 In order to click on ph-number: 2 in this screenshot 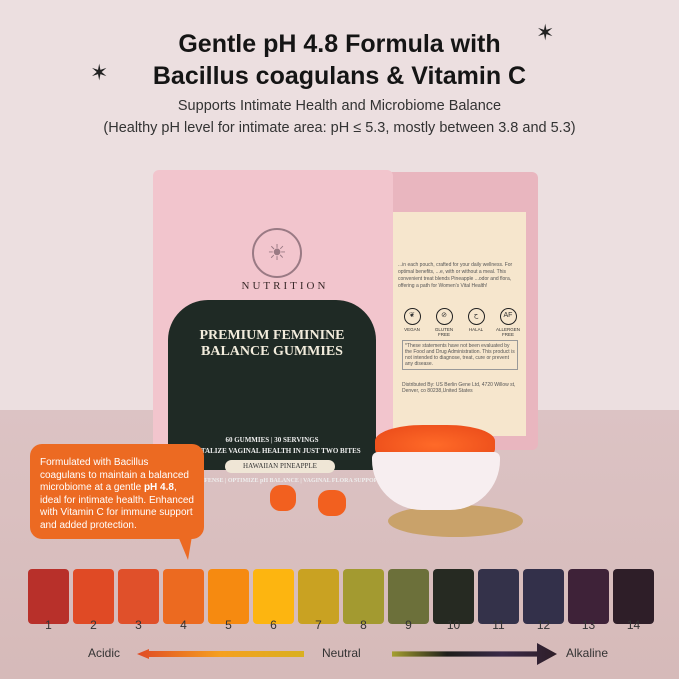, I will do `click(93, 625)`.